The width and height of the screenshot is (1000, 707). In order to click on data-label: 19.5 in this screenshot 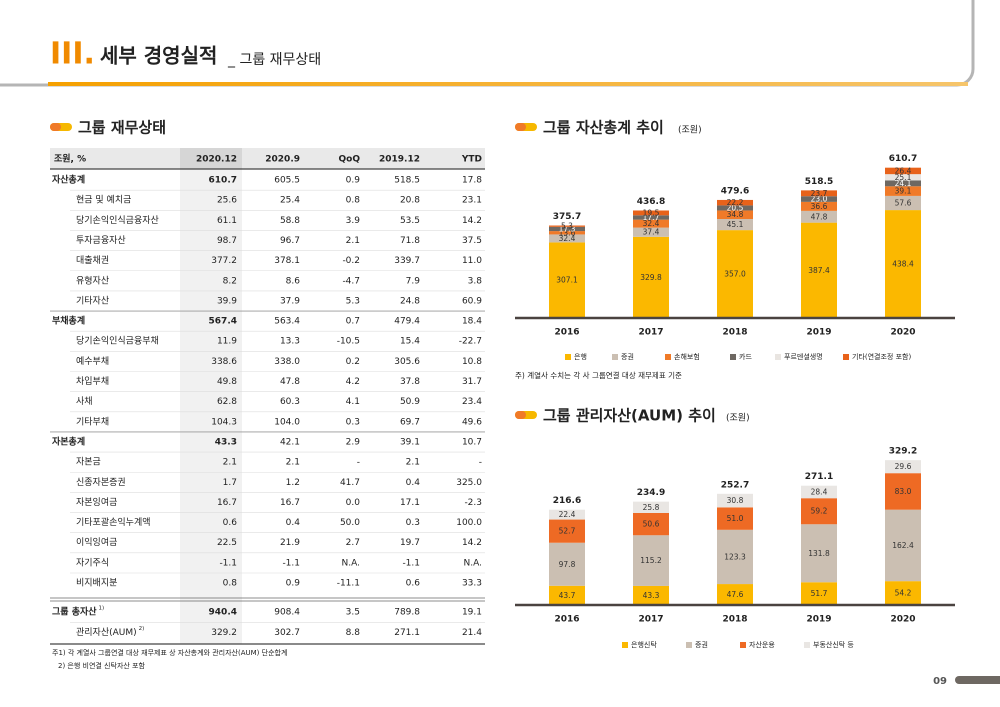, I will do `click(651, 212)`.